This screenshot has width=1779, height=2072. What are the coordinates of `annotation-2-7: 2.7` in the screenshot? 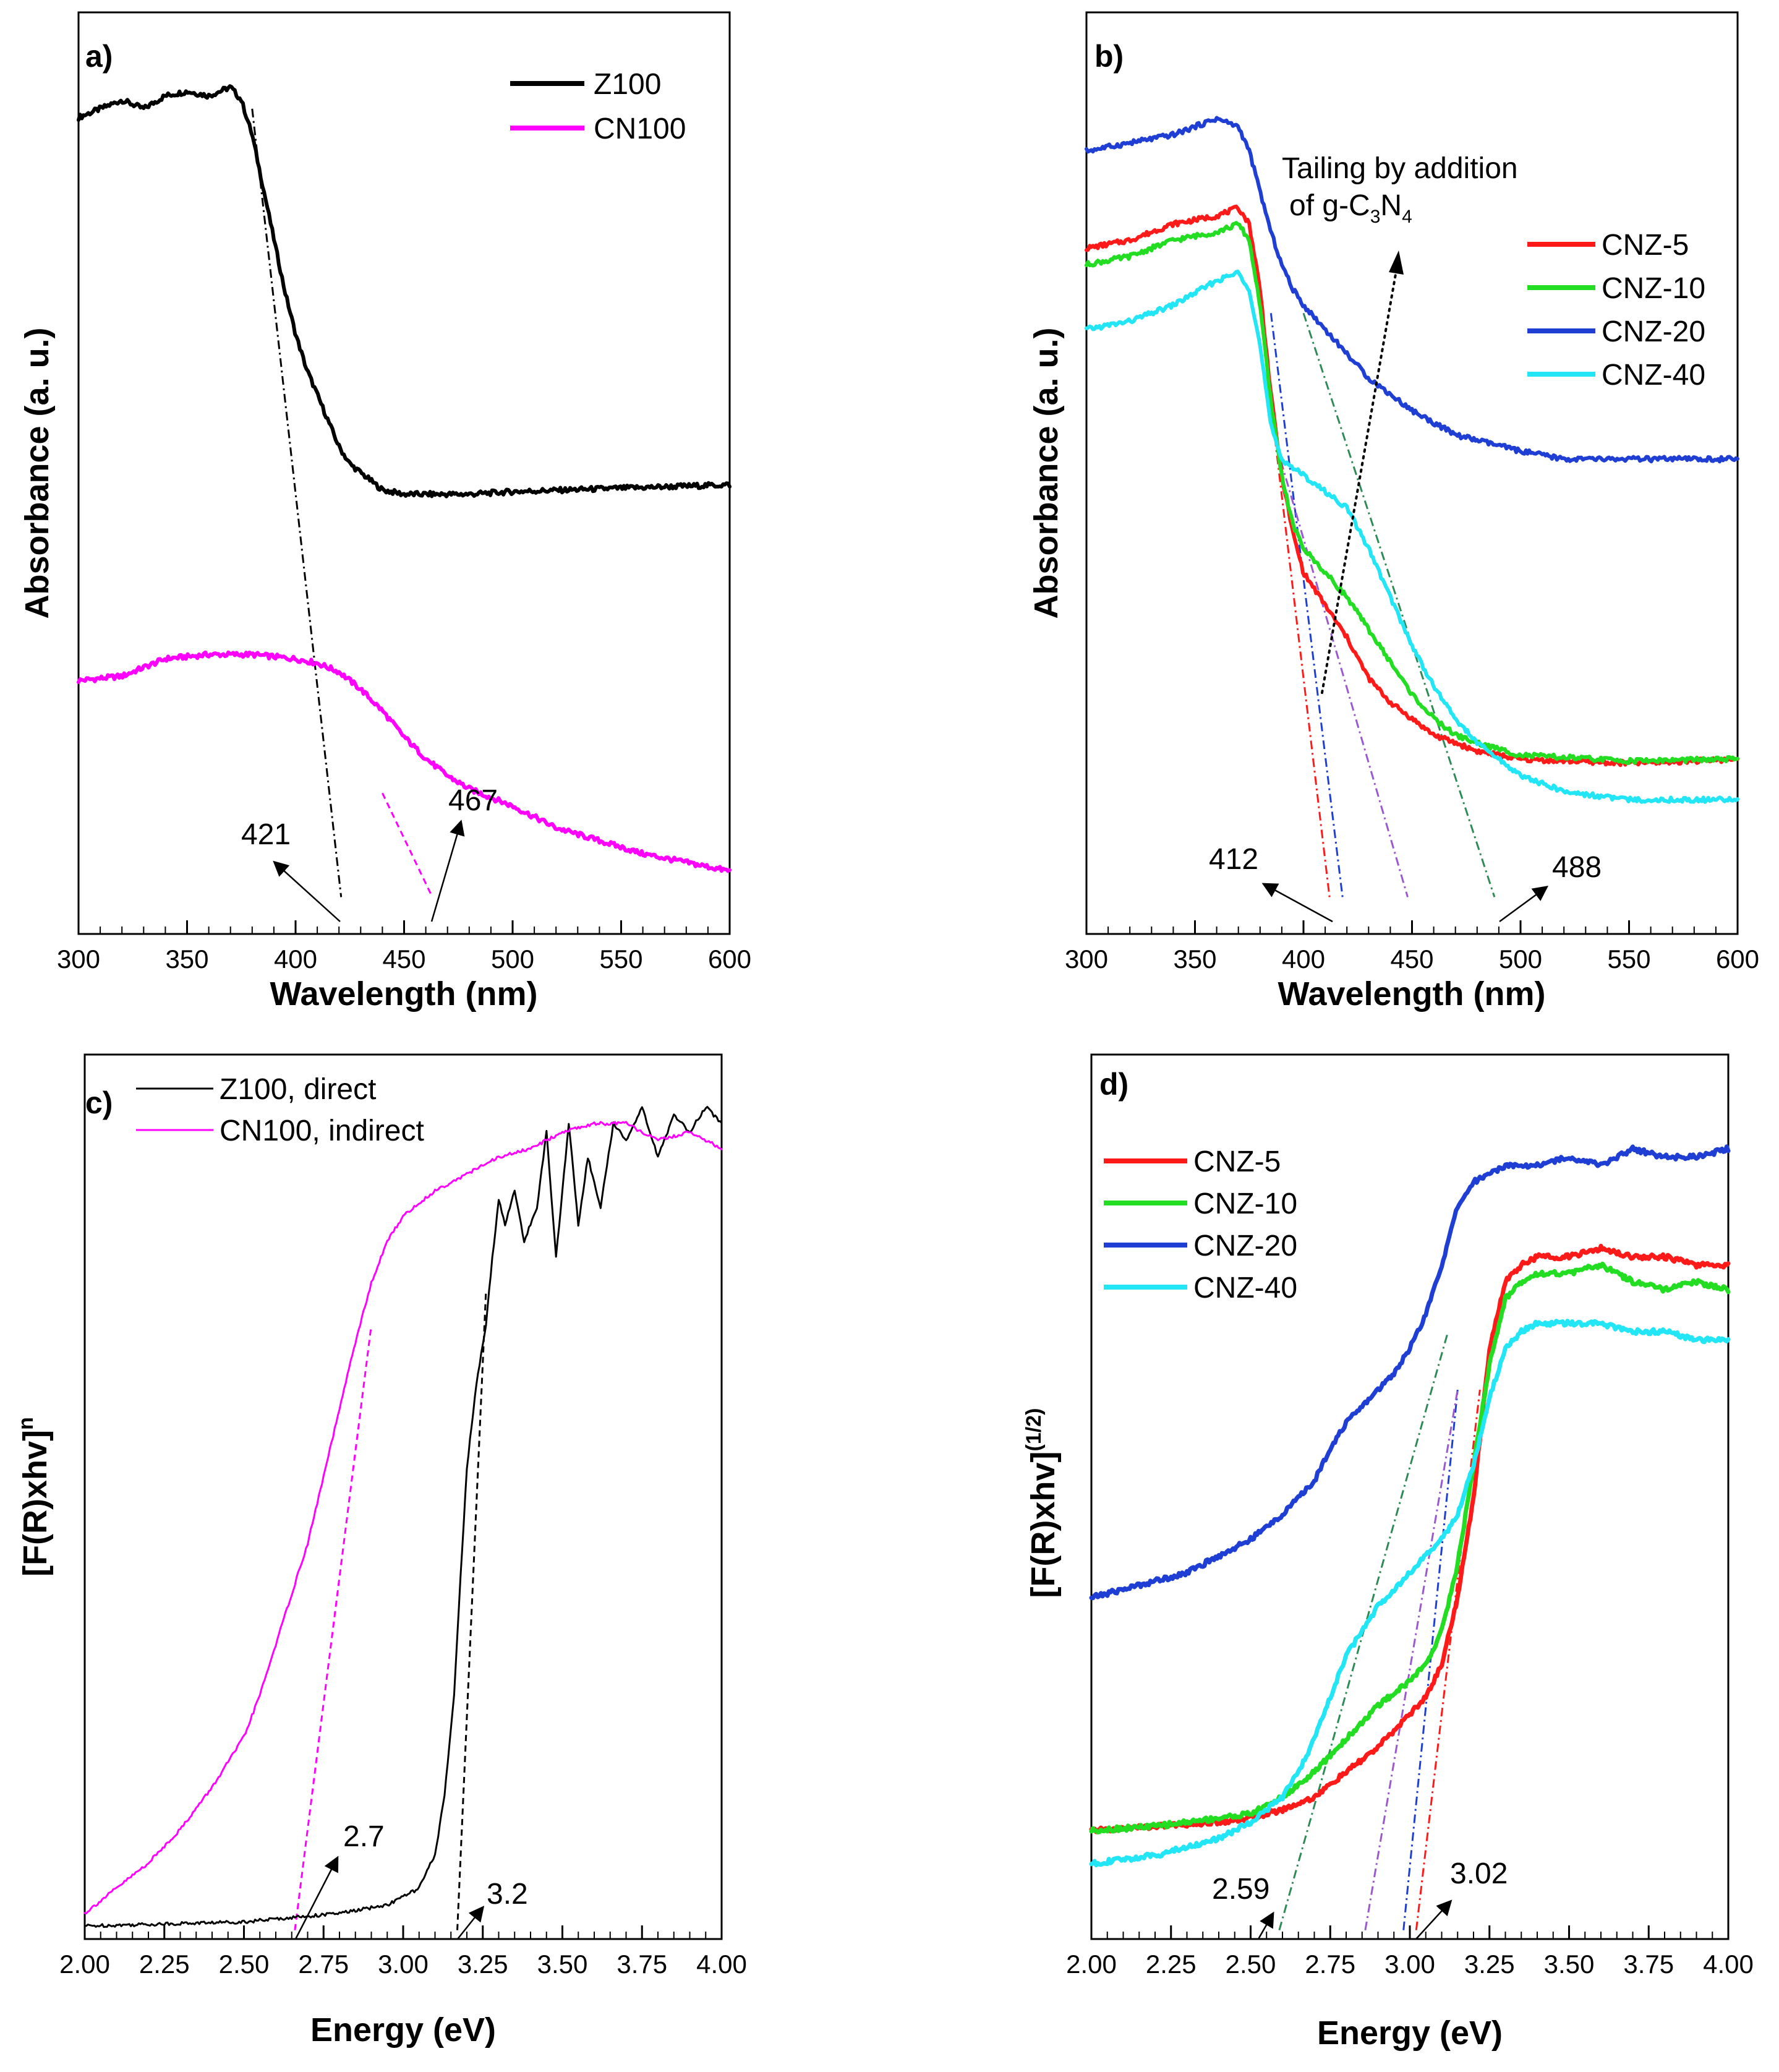 It's located at (340, 1880).